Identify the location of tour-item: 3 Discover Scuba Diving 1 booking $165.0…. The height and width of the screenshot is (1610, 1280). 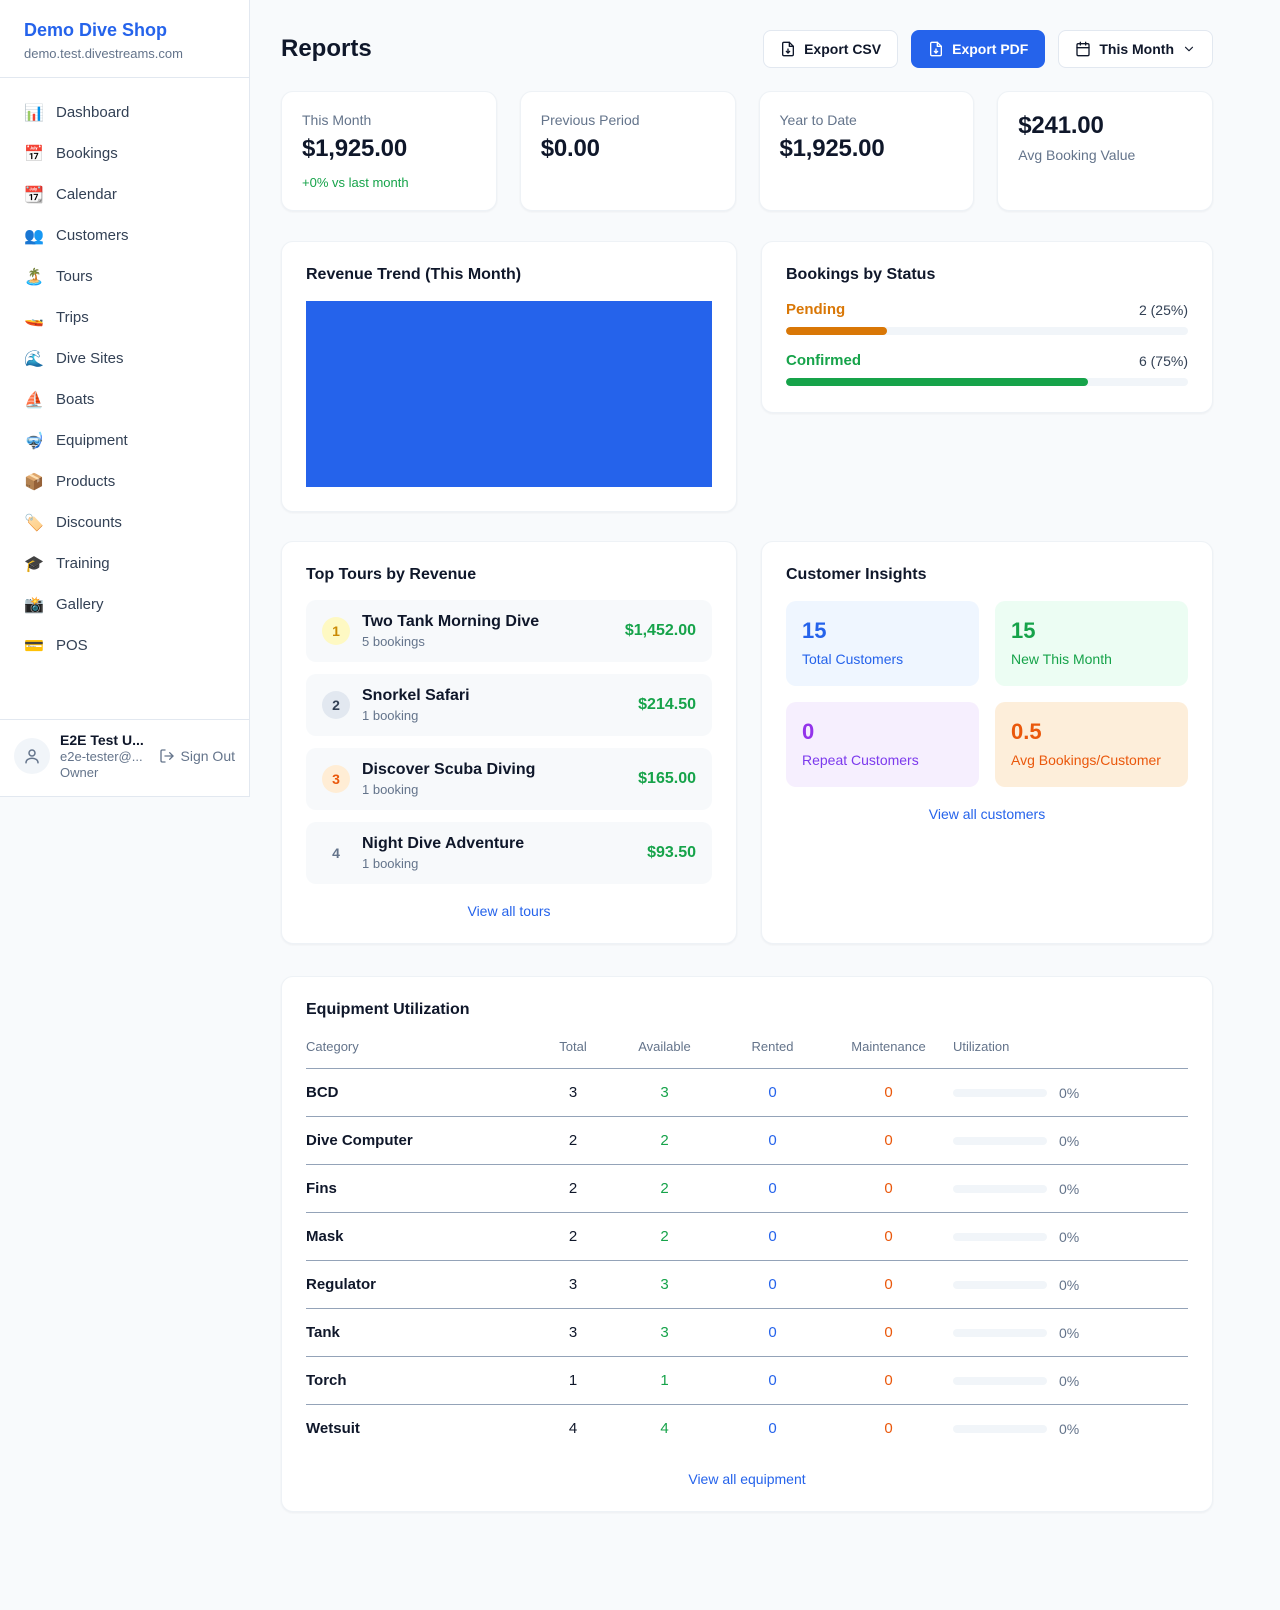
(509, 779).